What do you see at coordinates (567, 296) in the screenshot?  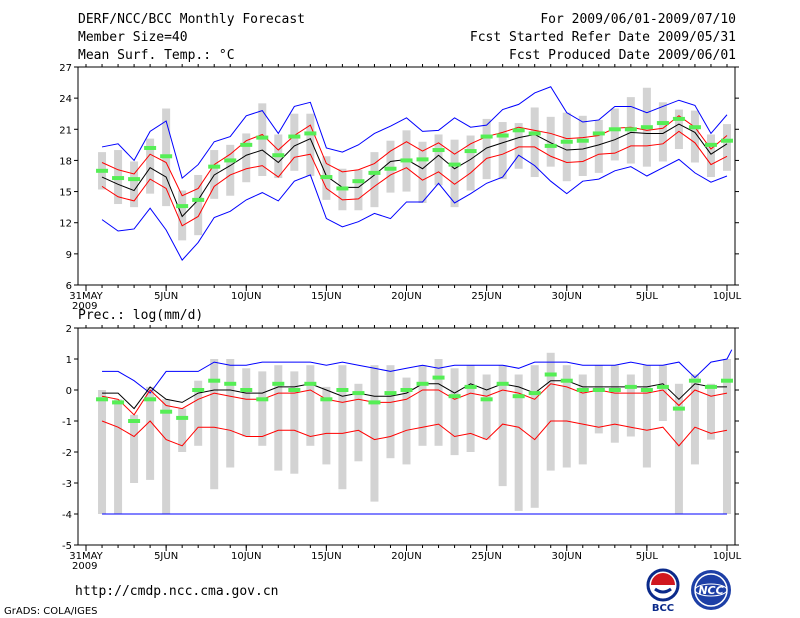 I see `x-tick-label: 30JUN` at bounding box center [567, 296].